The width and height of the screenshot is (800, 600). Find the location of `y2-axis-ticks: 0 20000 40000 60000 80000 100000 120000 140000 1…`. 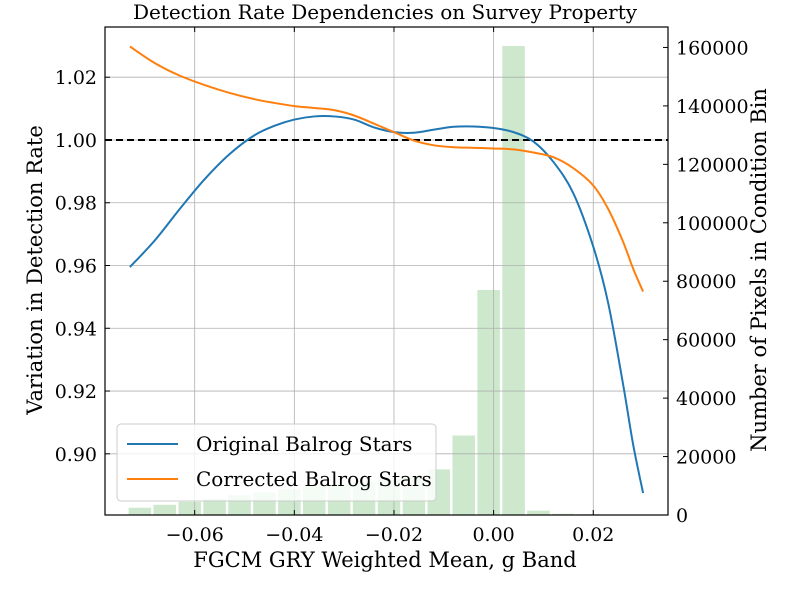

y2-axis-ticks: 0 20000 40000 60000 80000 100000 120000 140000 1… is located at coordinates (706, 282).